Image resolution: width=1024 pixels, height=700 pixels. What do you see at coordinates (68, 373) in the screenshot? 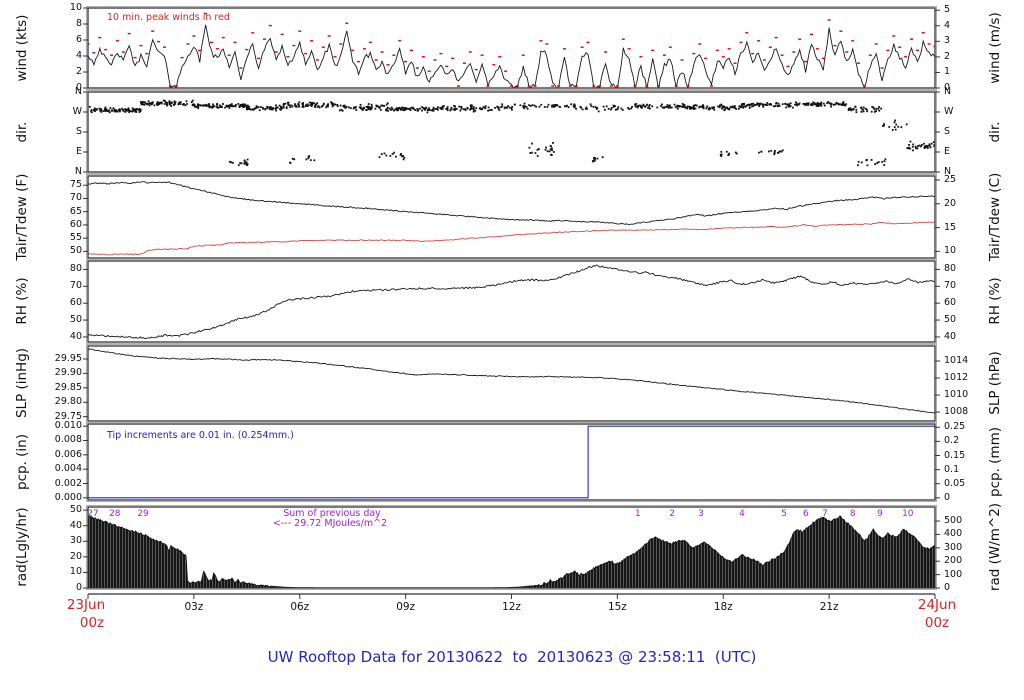
I see `slp-left-tick-label: 29.90` at bounding box center [68, 373].